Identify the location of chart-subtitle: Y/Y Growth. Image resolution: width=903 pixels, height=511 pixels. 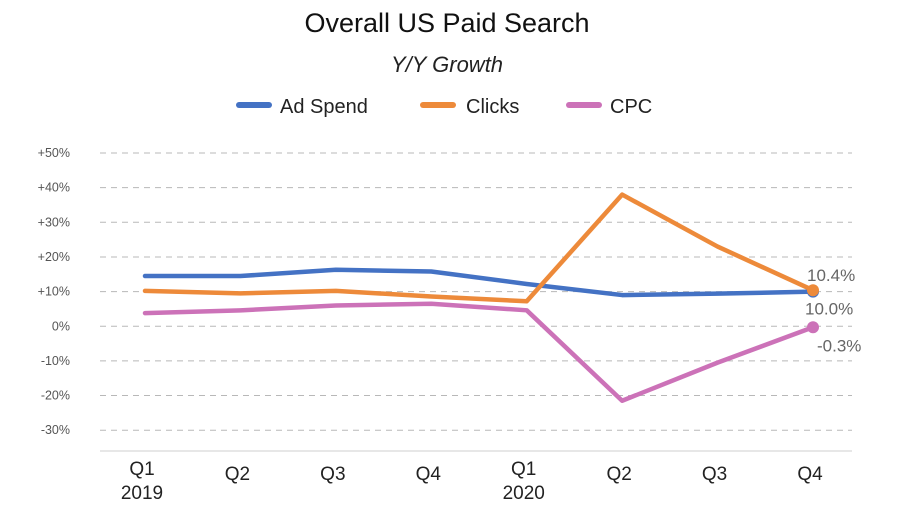
(447, 64).